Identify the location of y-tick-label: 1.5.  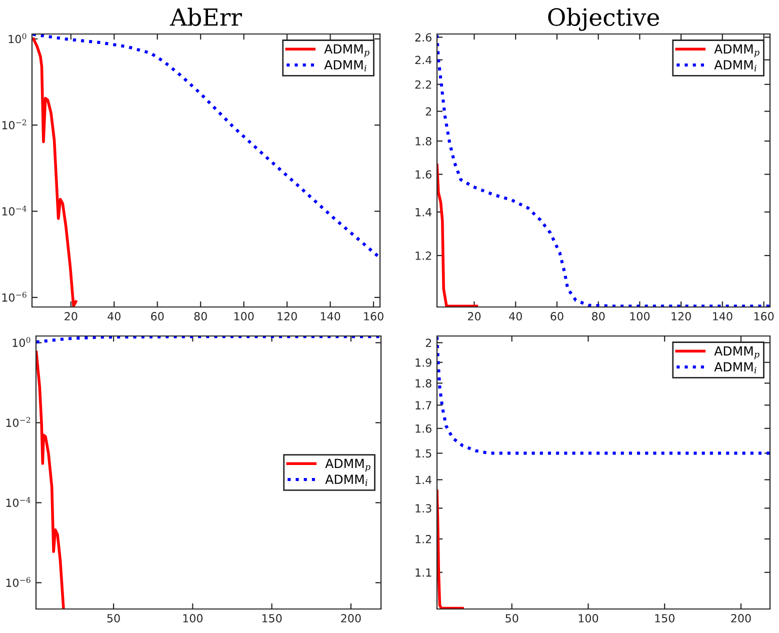
(424, 453).